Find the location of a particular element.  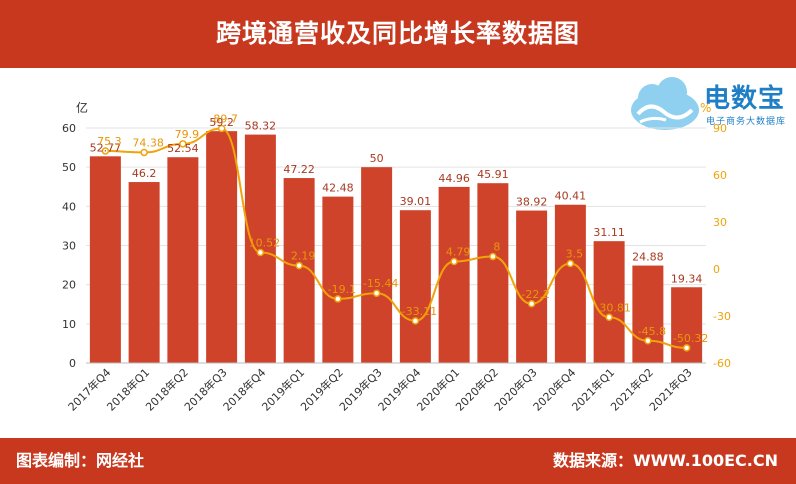

growth-rate-label: -15.44 is located at coordinates (380, 283).